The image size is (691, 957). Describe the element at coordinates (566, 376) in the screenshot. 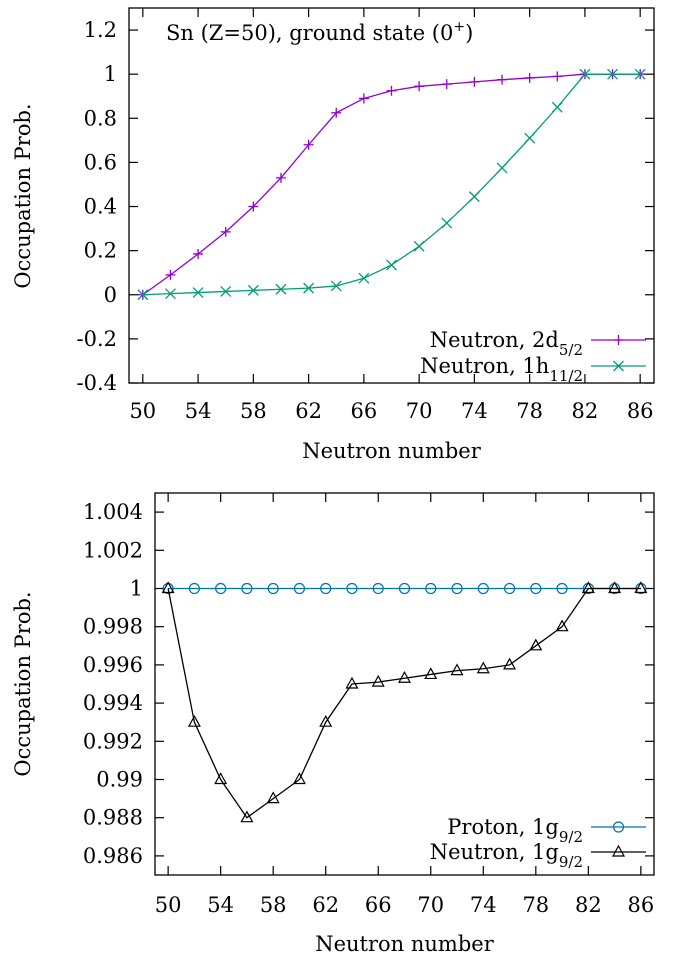

I see `legend-label-sub: 11/2` at that location.